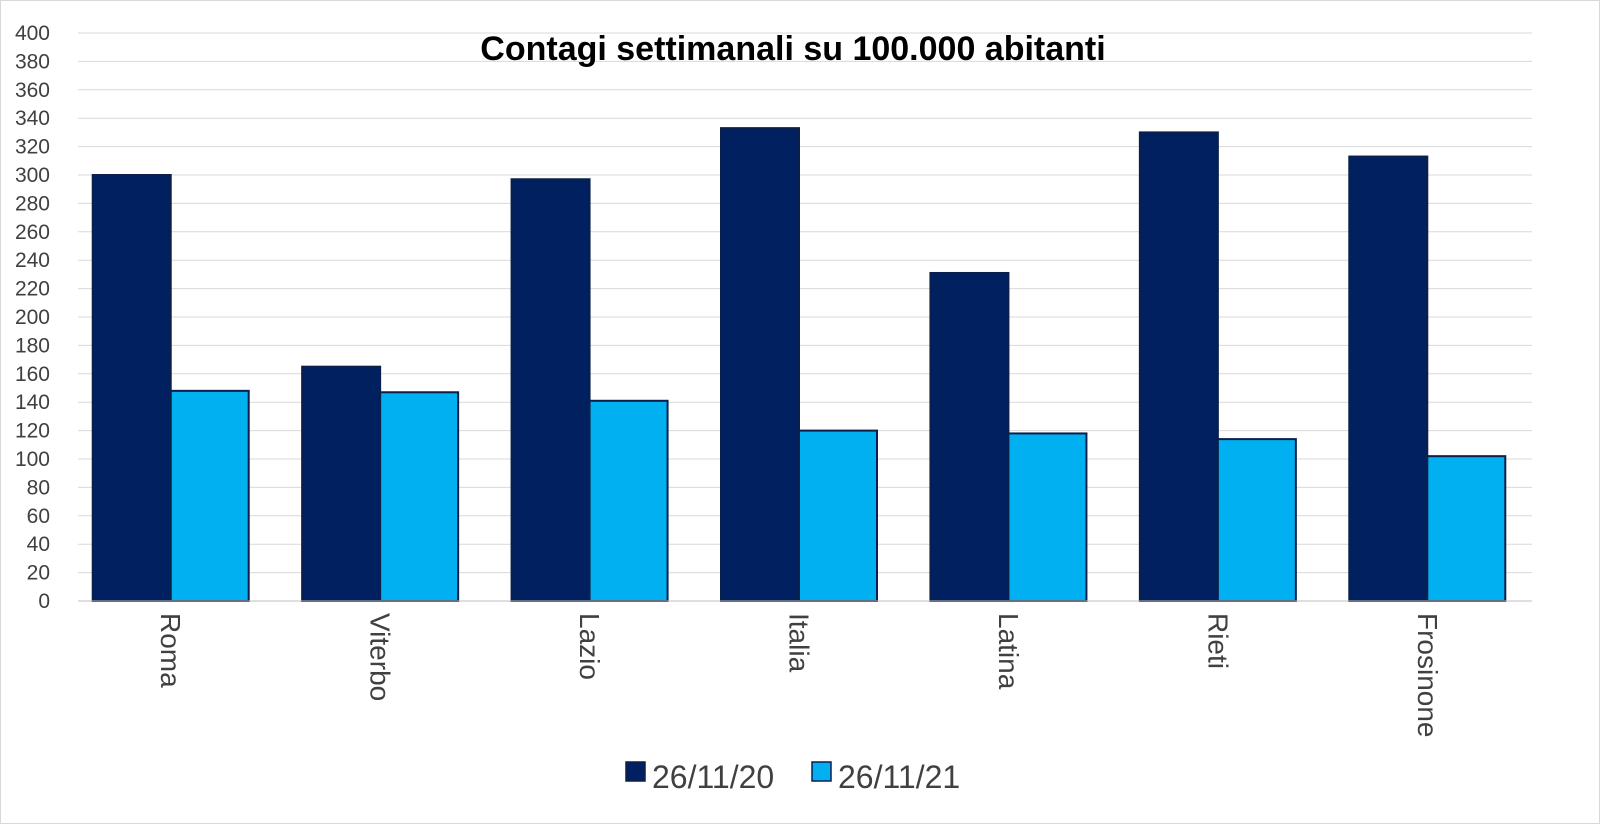  Describe the element at coordinates (38, 487) in the screenshot. I see `y-tick-label: 80` at that location.